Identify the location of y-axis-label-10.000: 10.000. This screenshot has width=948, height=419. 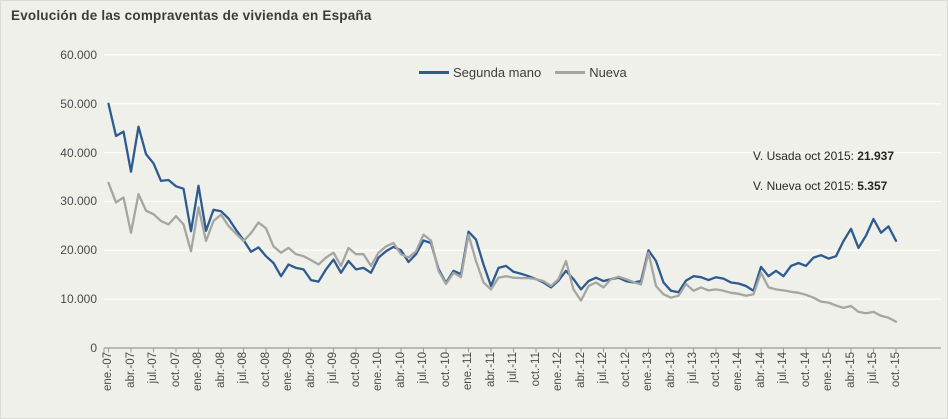
(78, 299).